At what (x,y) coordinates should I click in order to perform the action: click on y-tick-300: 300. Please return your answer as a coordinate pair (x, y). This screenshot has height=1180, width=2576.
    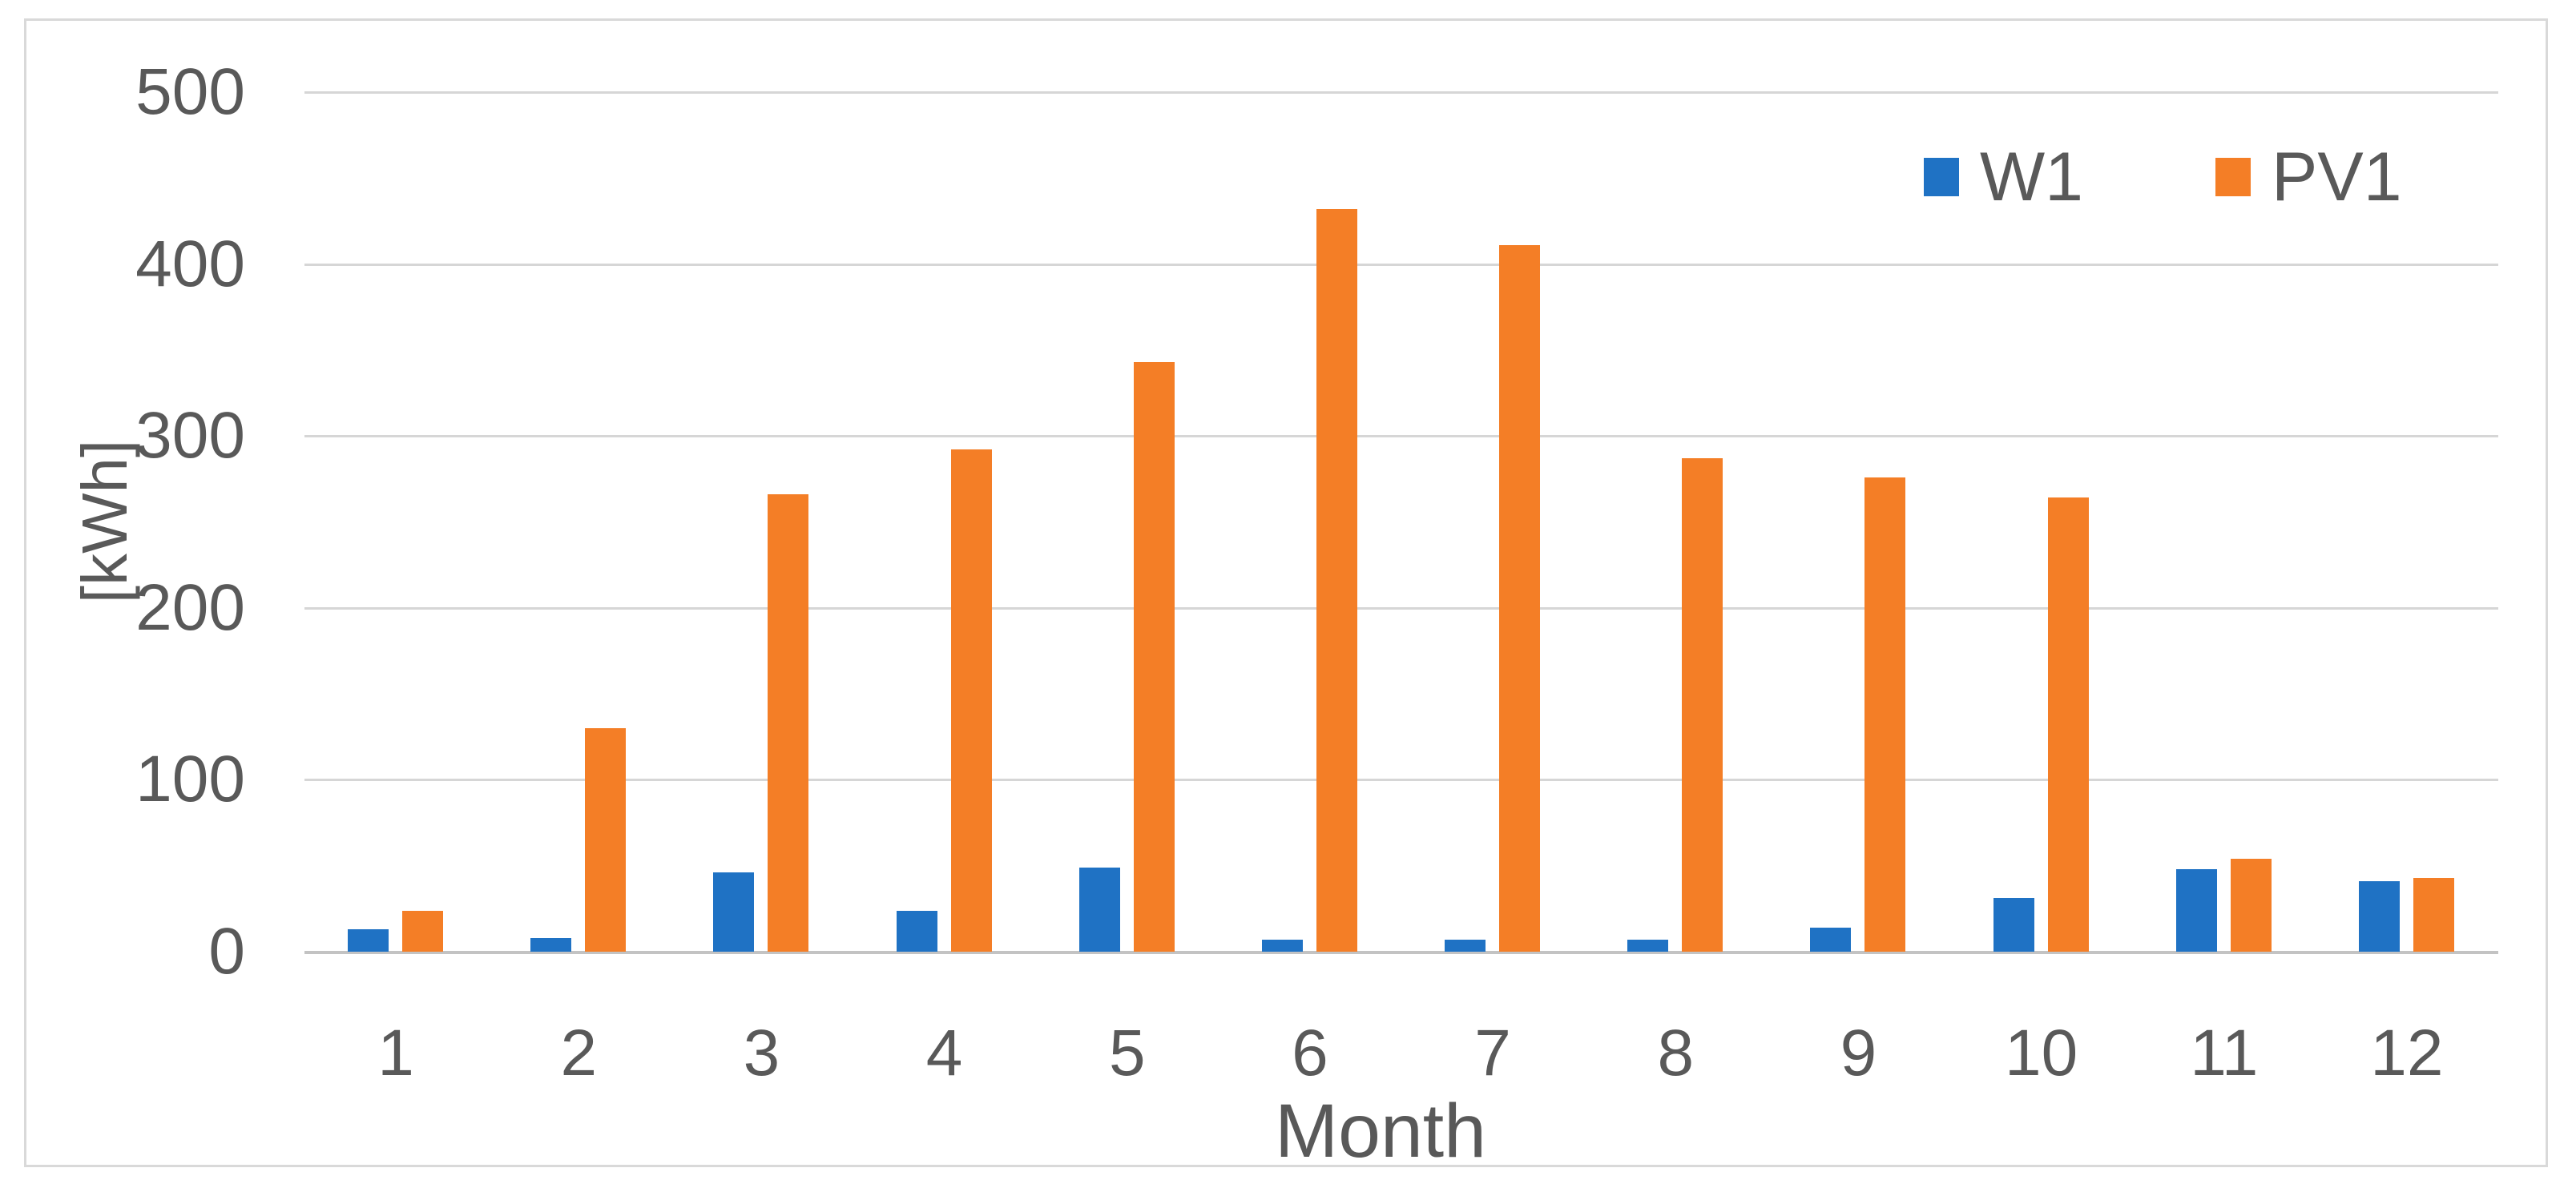
    Looking at the image, I should click on (190, 436).